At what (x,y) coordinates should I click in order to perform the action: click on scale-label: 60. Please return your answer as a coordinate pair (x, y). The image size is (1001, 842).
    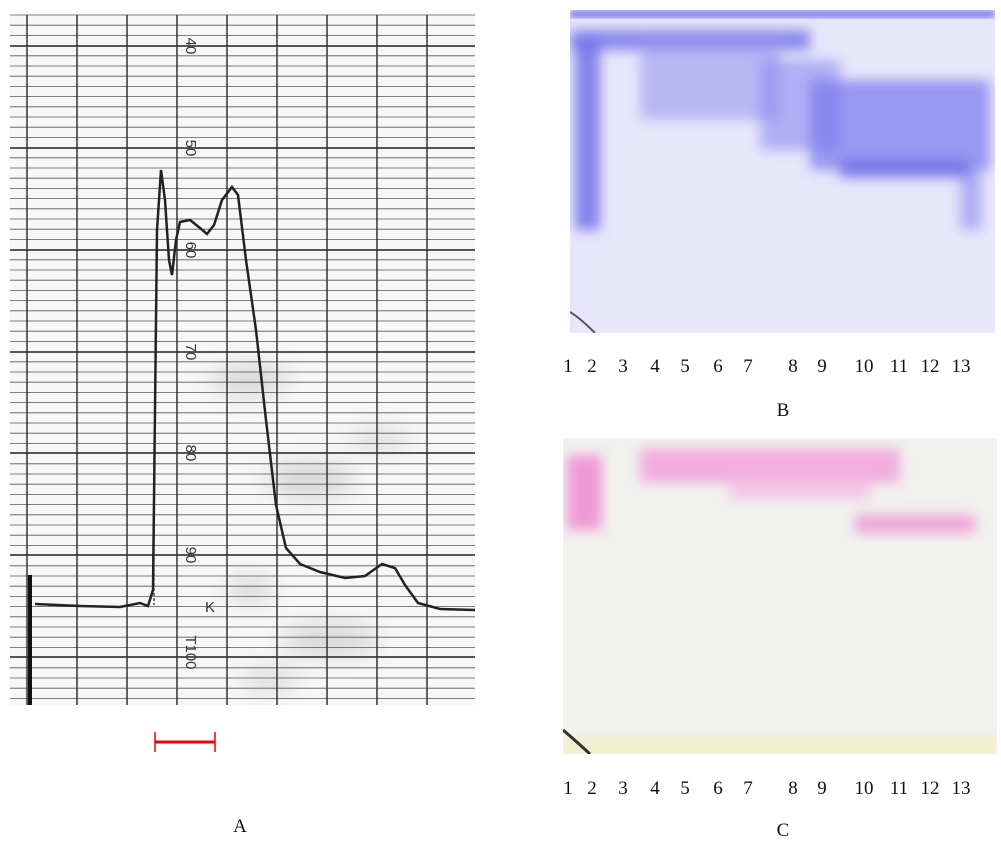
    Looking at the image, I should click on (190, 250).